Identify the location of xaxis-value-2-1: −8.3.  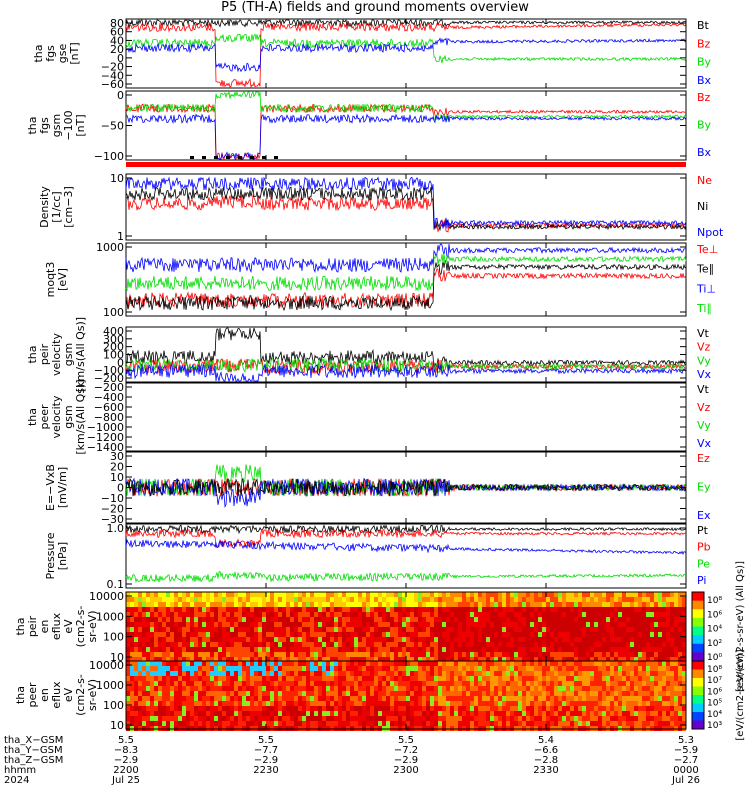
(126, 750).